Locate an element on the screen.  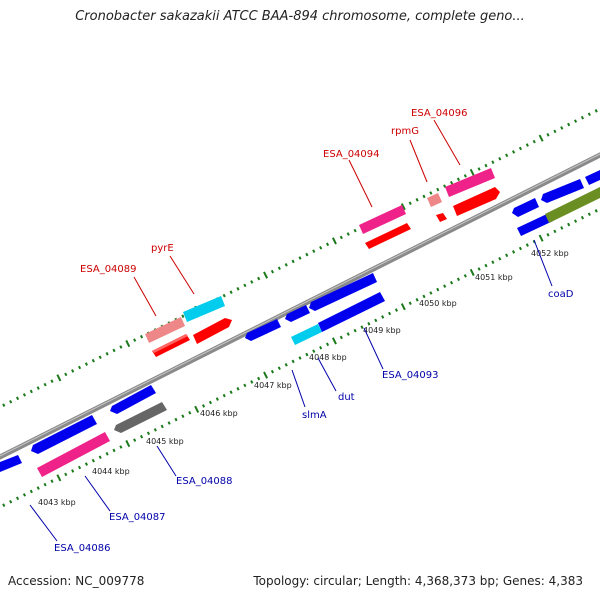
gene-label: dut is located at coordinates (346, 397).